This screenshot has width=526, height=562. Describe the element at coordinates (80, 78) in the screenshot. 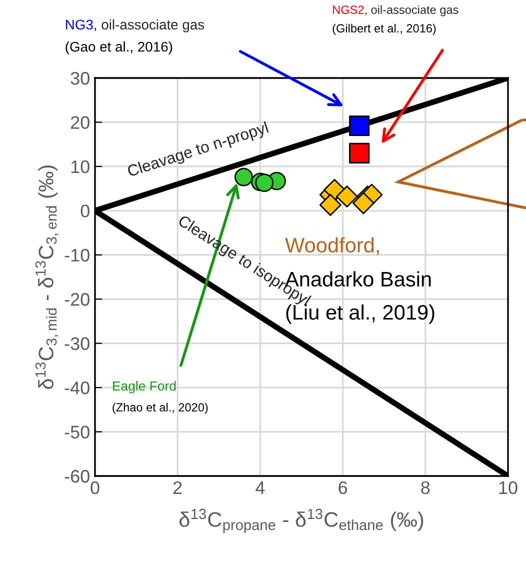

I see `y-tick-label: 30` at that location.